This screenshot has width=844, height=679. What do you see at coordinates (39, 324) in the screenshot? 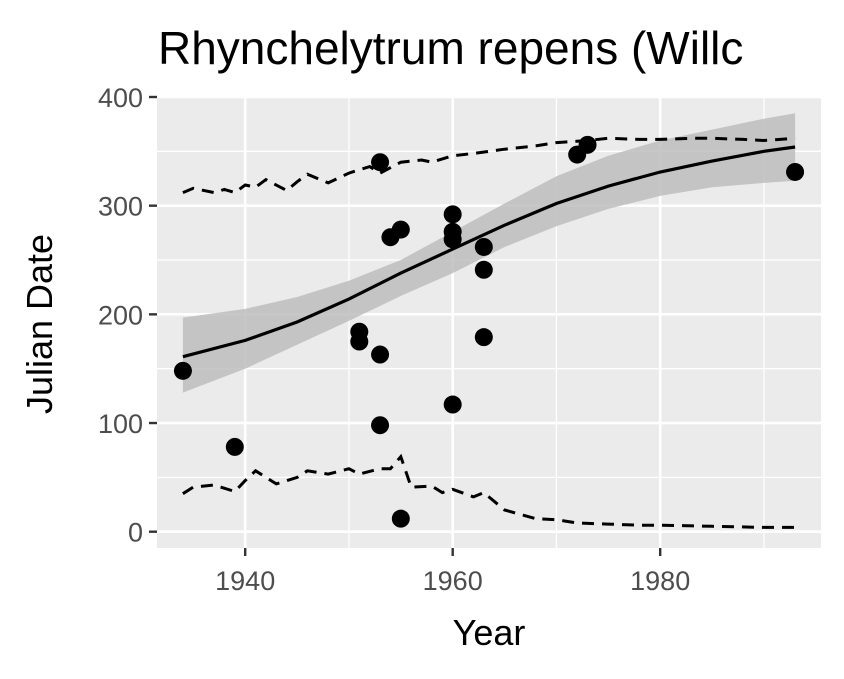
I see `y-axis-title: Julian Date` at bounding box center [39, 324].